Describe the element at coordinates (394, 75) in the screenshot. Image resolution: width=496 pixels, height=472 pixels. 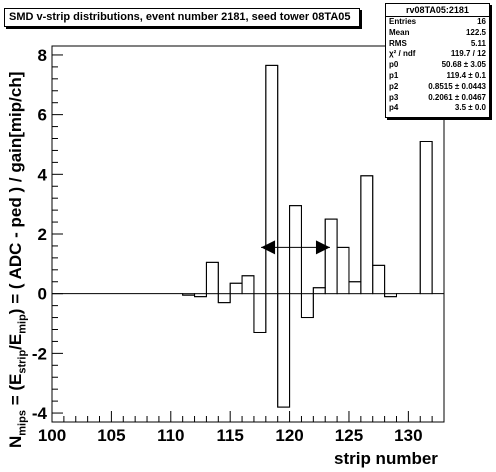
I see `stats-label: p1` at that location.